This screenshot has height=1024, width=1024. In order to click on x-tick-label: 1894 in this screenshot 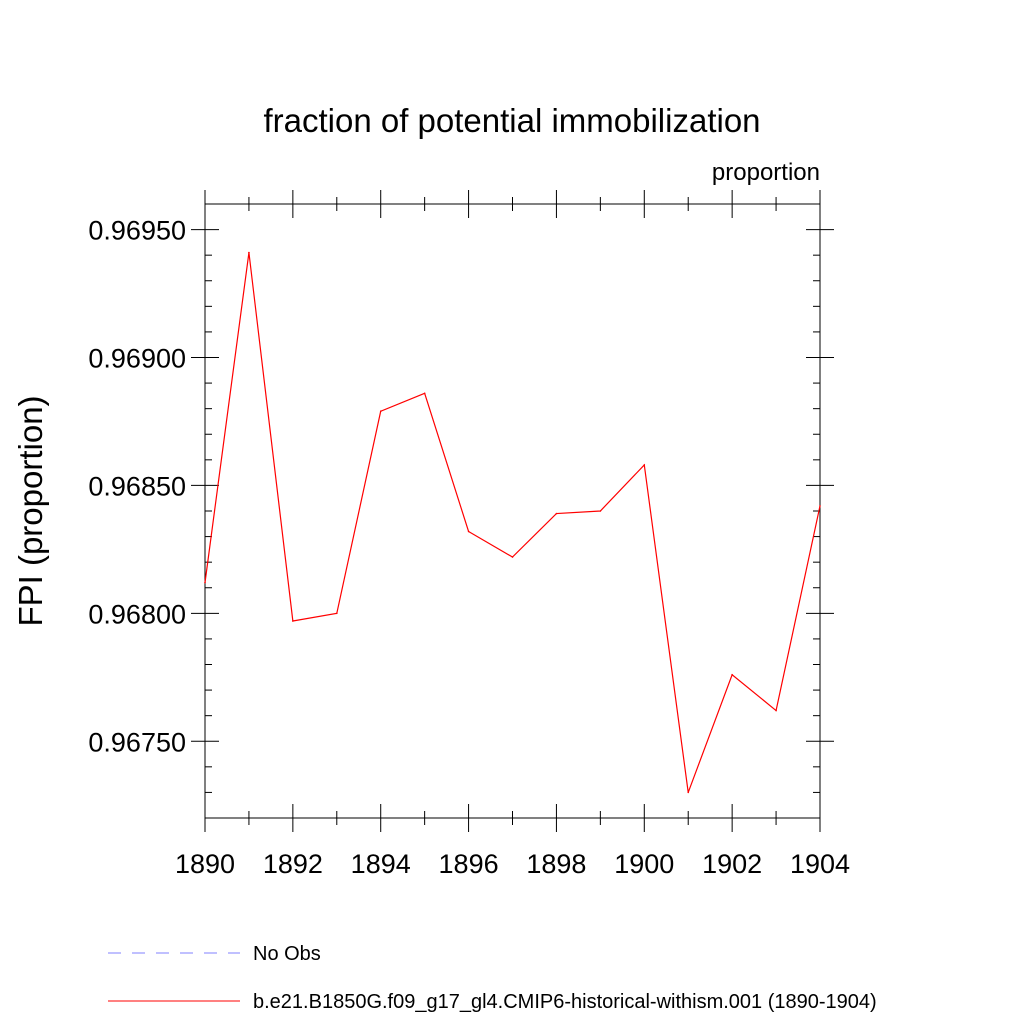, I will do `click(381, 864)`.